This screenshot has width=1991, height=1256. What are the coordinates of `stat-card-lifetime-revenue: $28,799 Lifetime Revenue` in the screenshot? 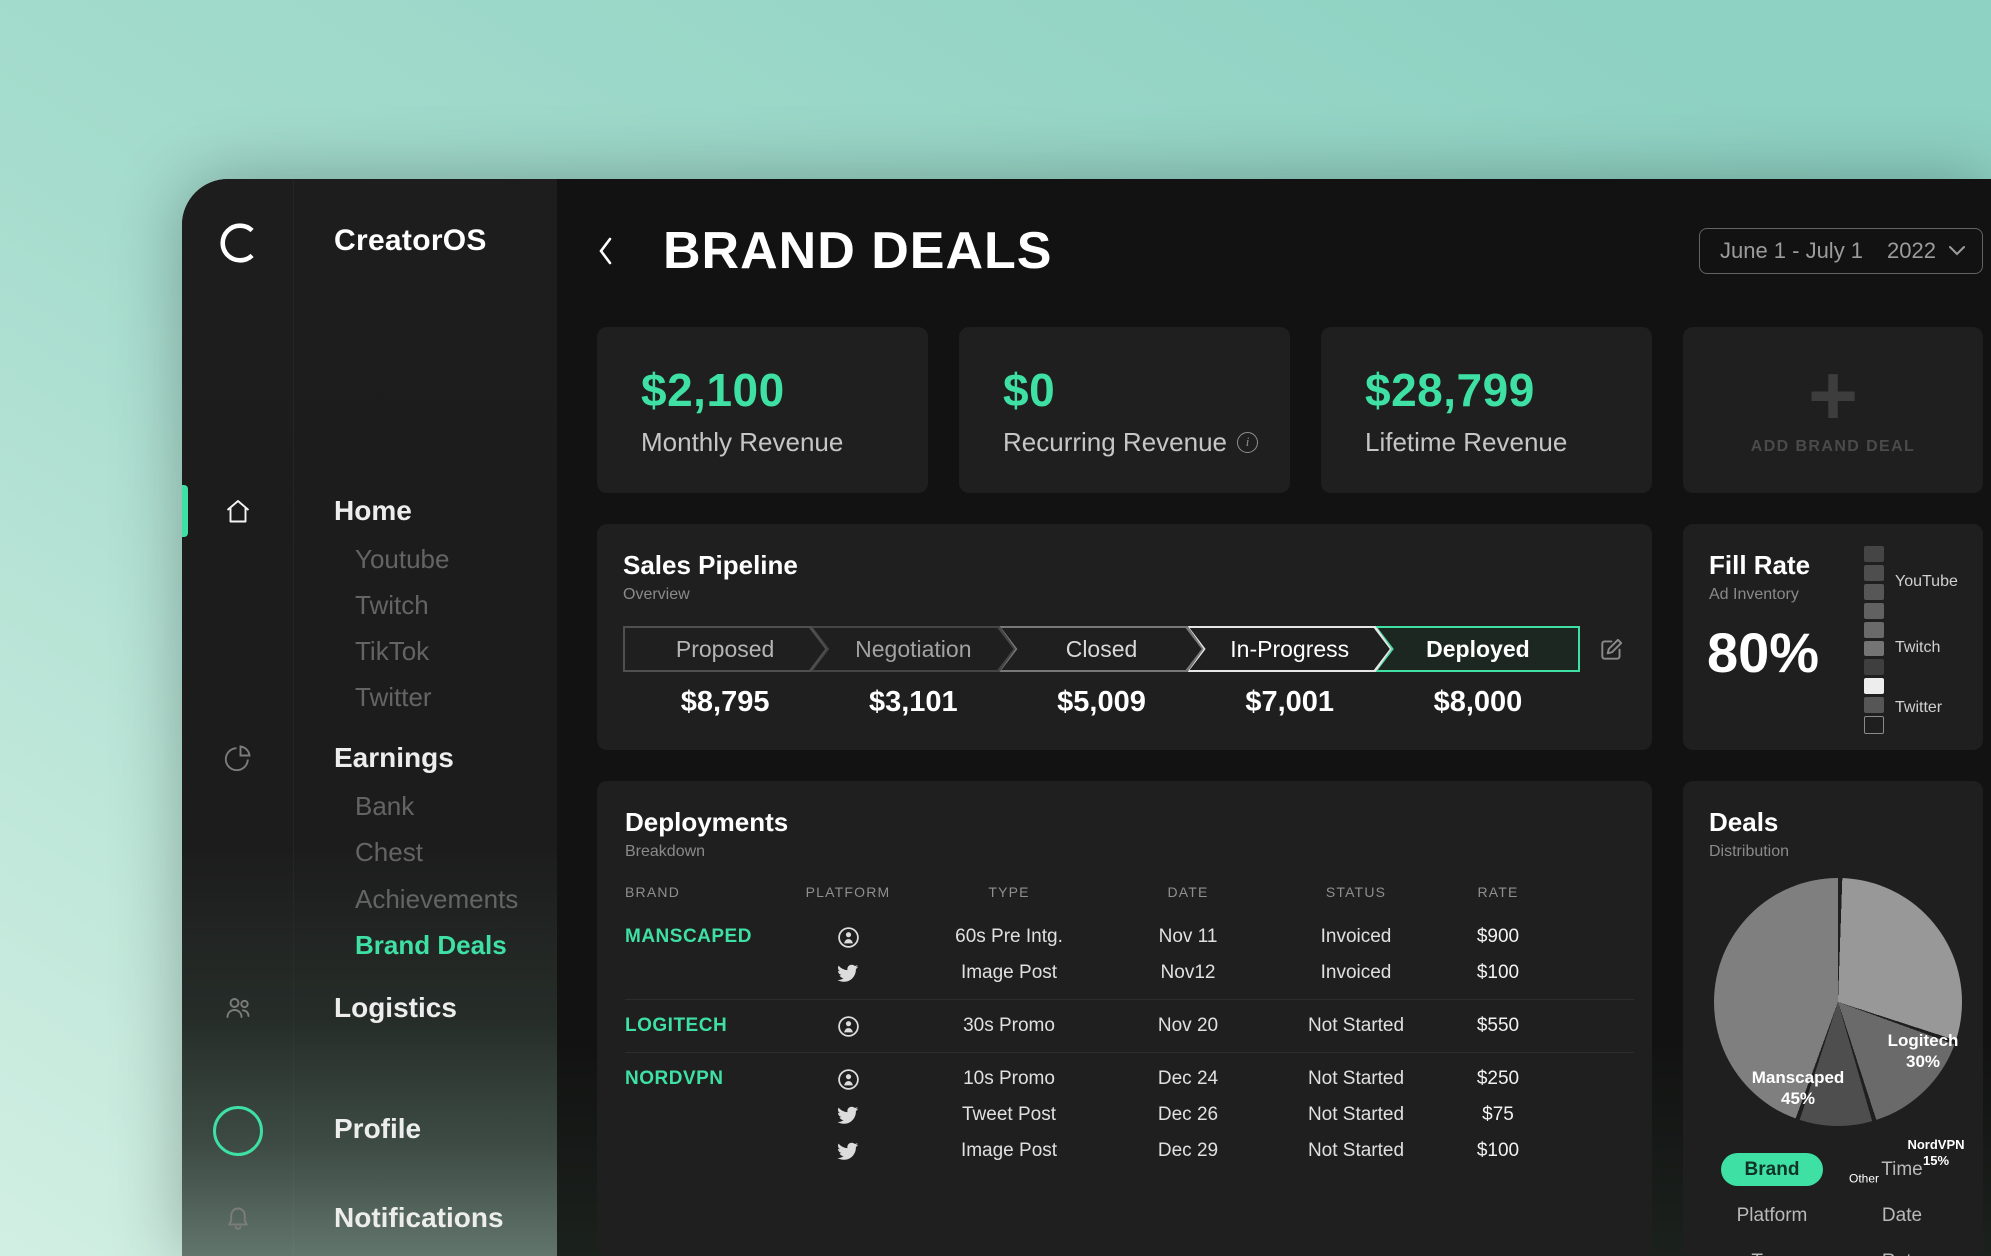 It's located at (1486, 410).